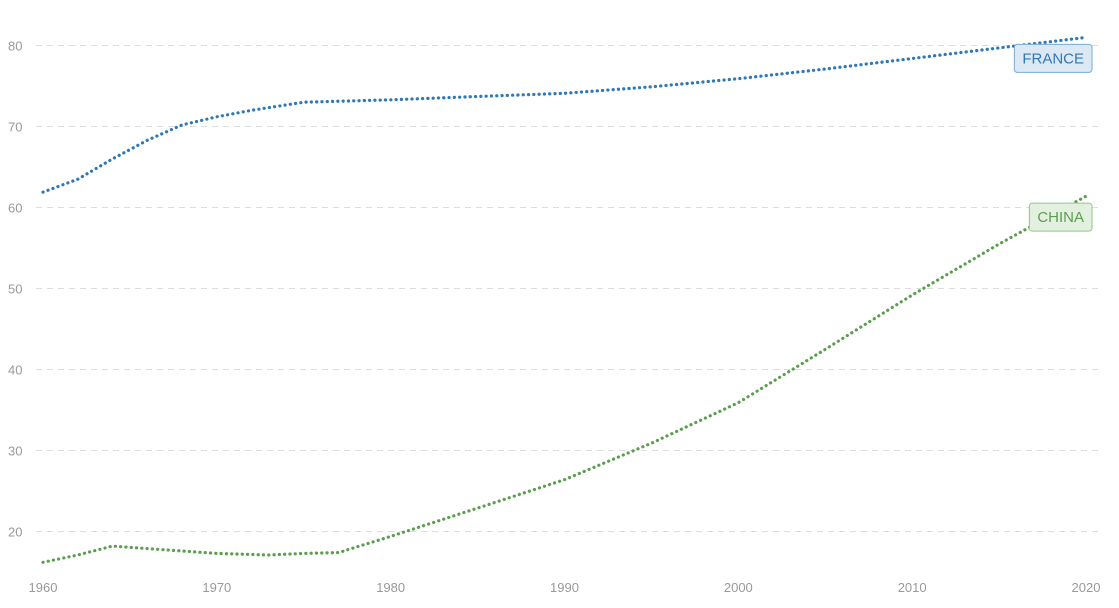 This screenshot has height=608, width=1119. I want to click on x-tick-label: 1960, so click(43, 587).